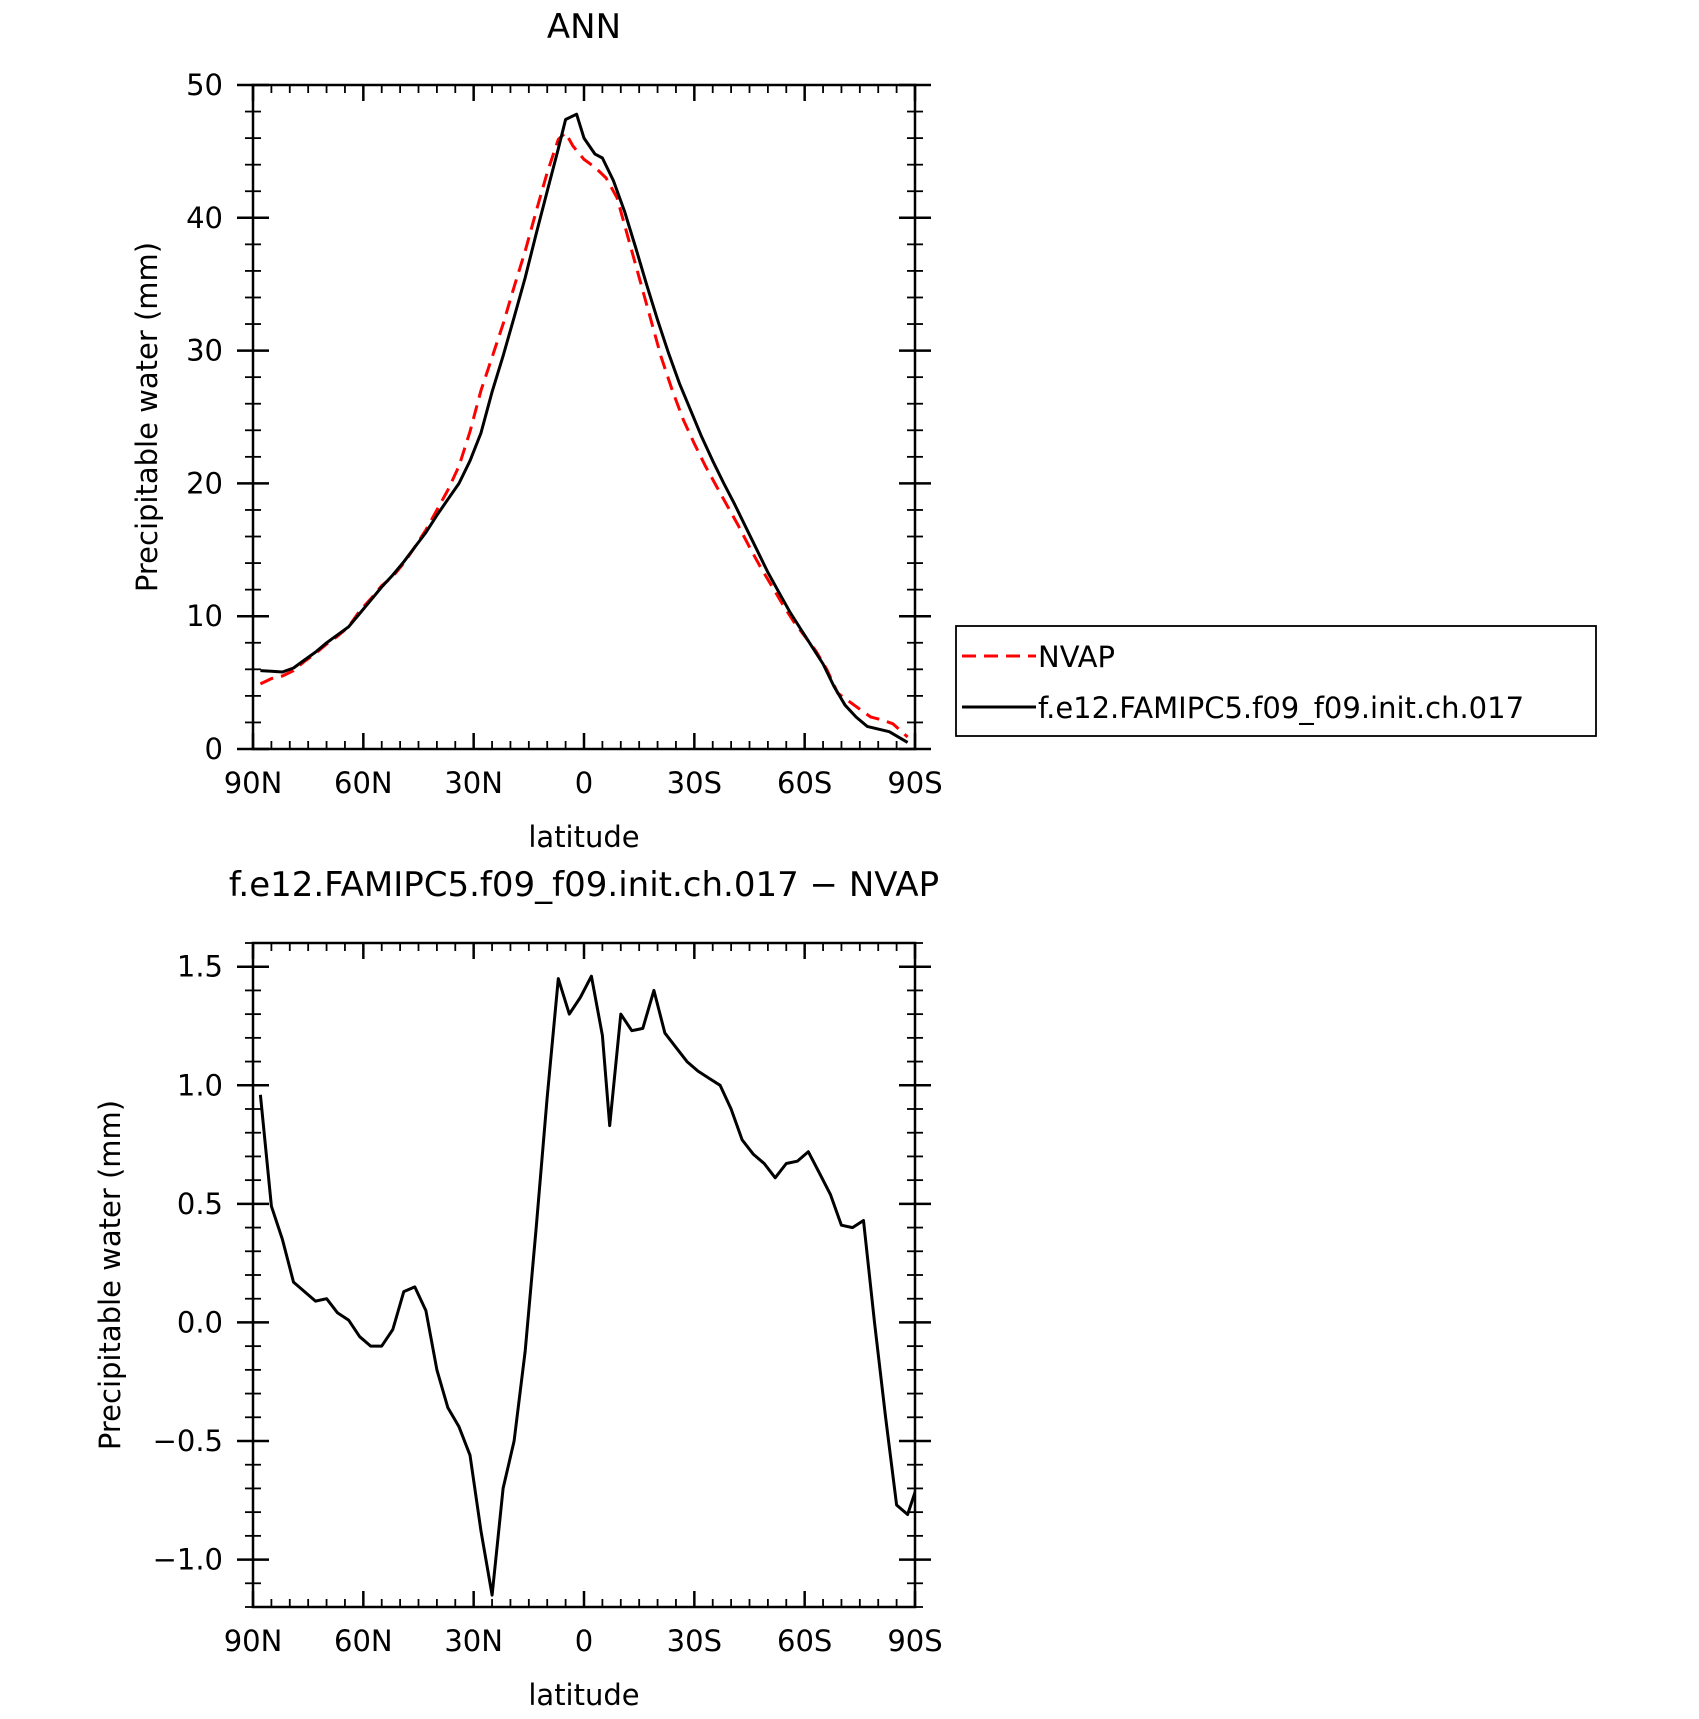 This screenshot has height=1719, width=1699. I want to click on legend-box, so click(1276, 681).